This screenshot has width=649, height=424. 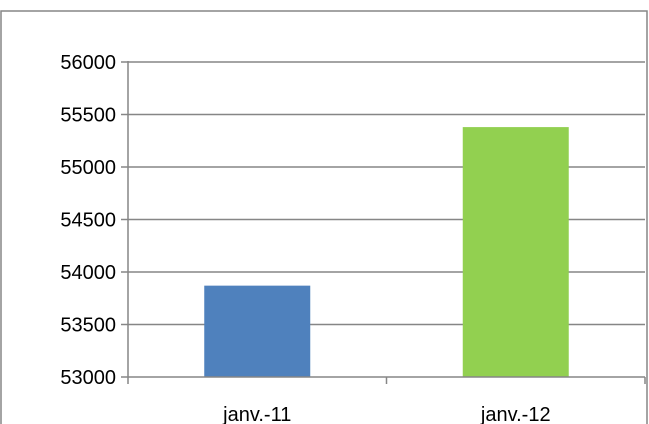 What do you see at coordinates (257, 331) in the screenshot?
I see `bar-janv.-11` at bounding box center [257, 331].